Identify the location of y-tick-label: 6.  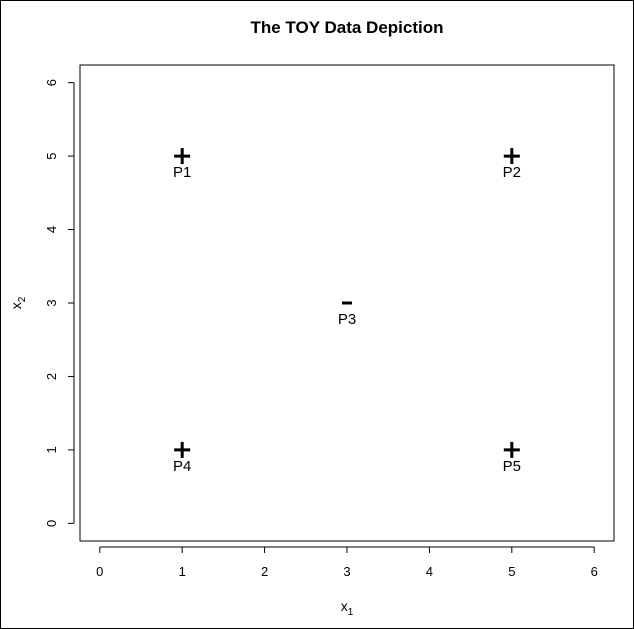
(51, 82).